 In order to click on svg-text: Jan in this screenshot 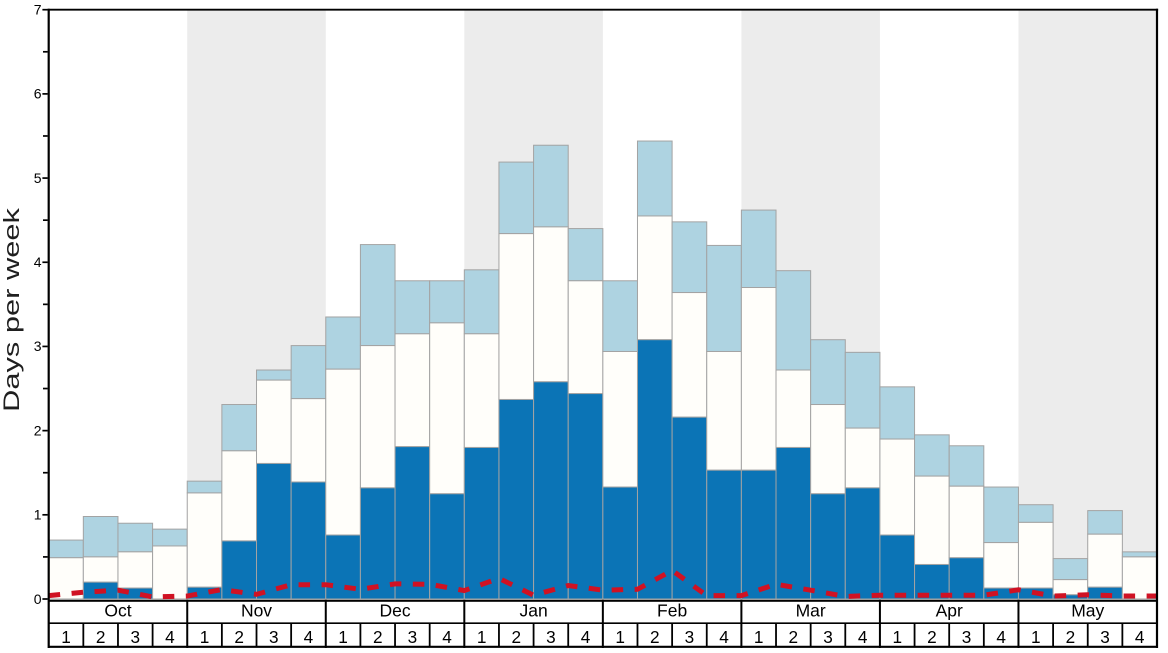, I will do `click(533, 610)`.